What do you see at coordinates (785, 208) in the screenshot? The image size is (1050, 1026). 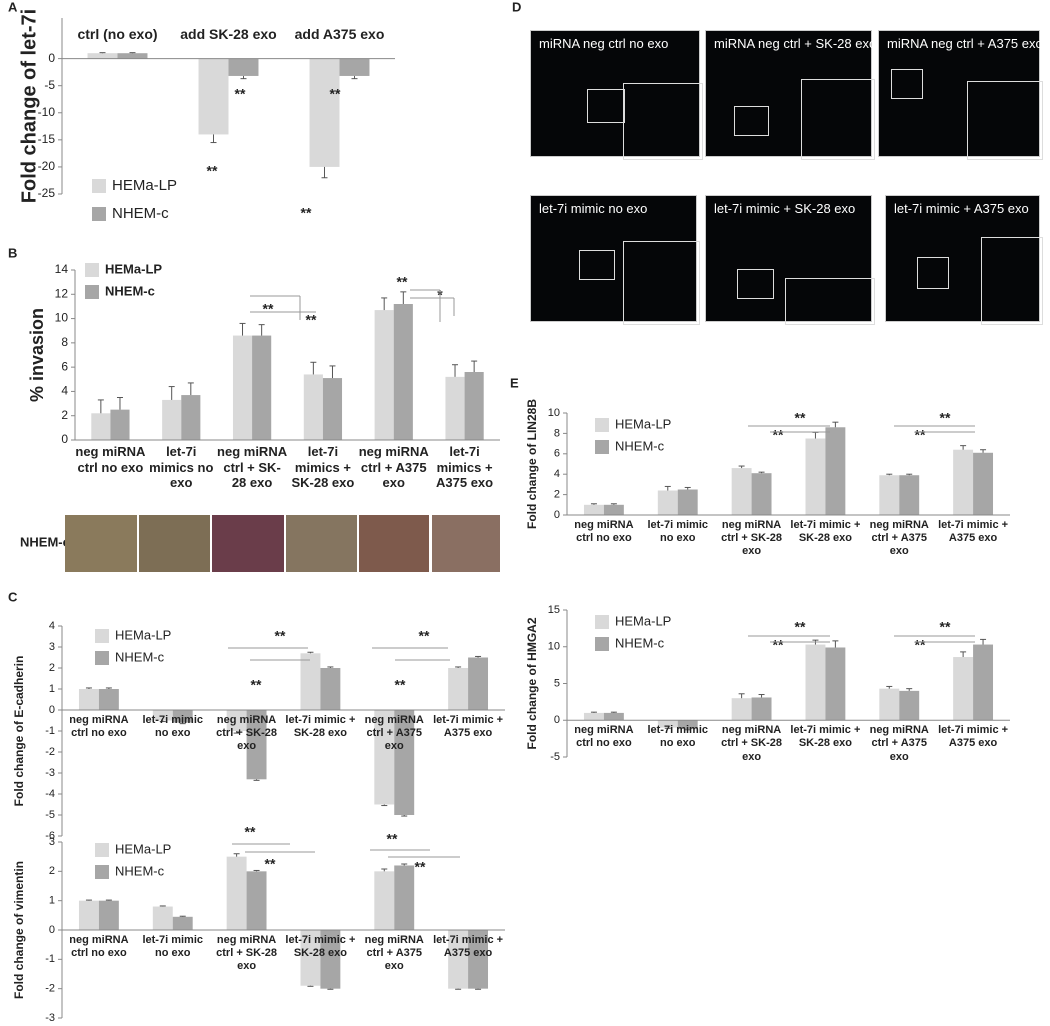 I see `micrograph-label: let-7i mimic + SK-28 exo` at bounding box center [785, 208].